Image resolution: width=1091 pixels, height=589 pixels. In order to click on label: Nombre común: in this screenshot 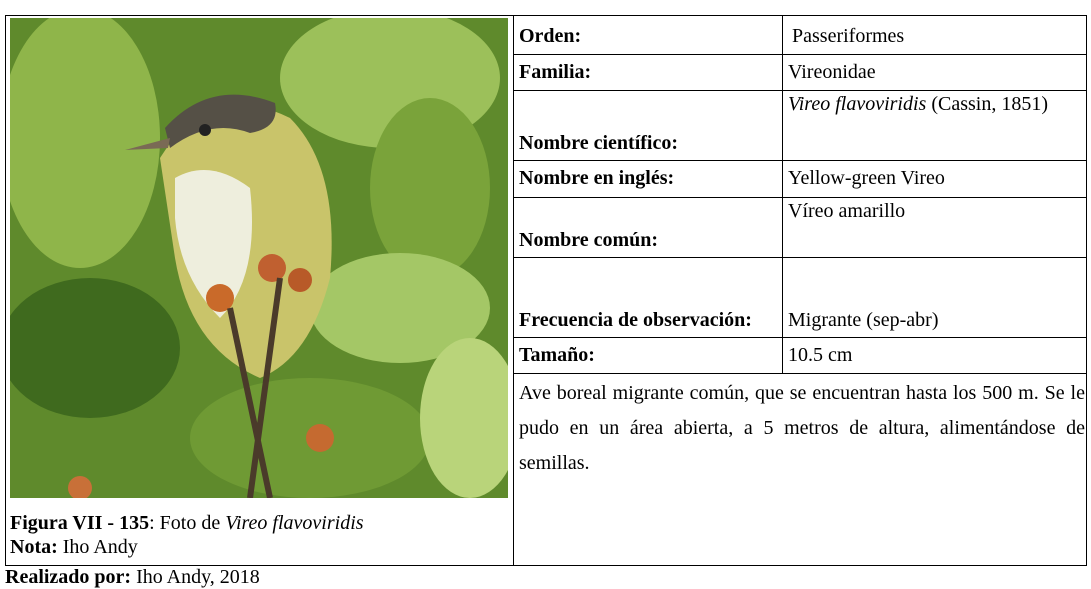, I will do `click(589, 240)`.